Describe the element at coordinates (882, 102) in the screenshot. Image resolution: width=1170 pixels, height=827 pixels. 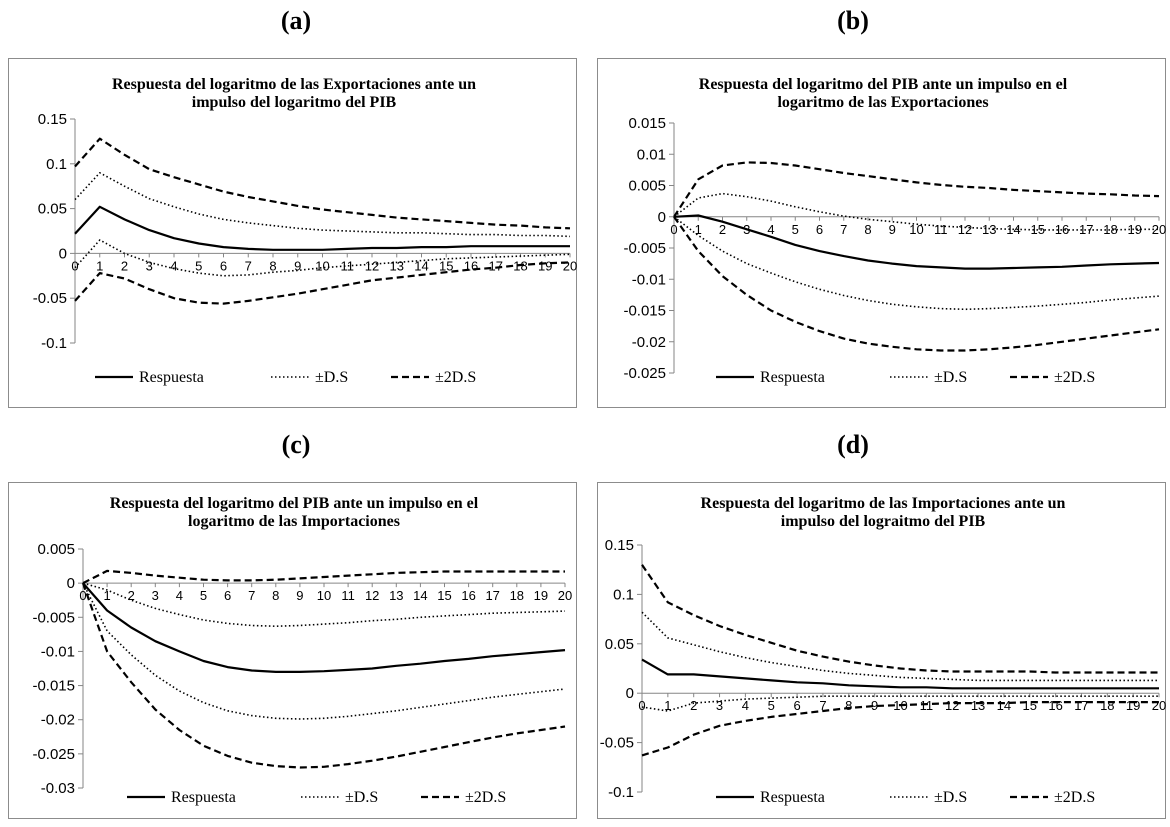
I see `chart-title-line: logaritmo de las Exportaciones` at that location.